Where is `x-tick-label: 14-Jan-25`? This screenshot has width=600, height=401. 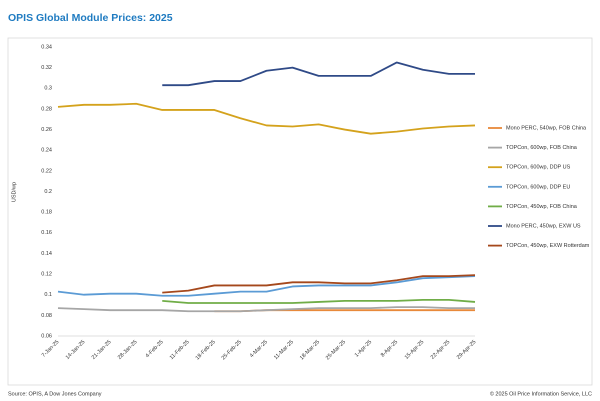 x-tick-label: 14-Jan-25 is located at coordinates (76, 350).